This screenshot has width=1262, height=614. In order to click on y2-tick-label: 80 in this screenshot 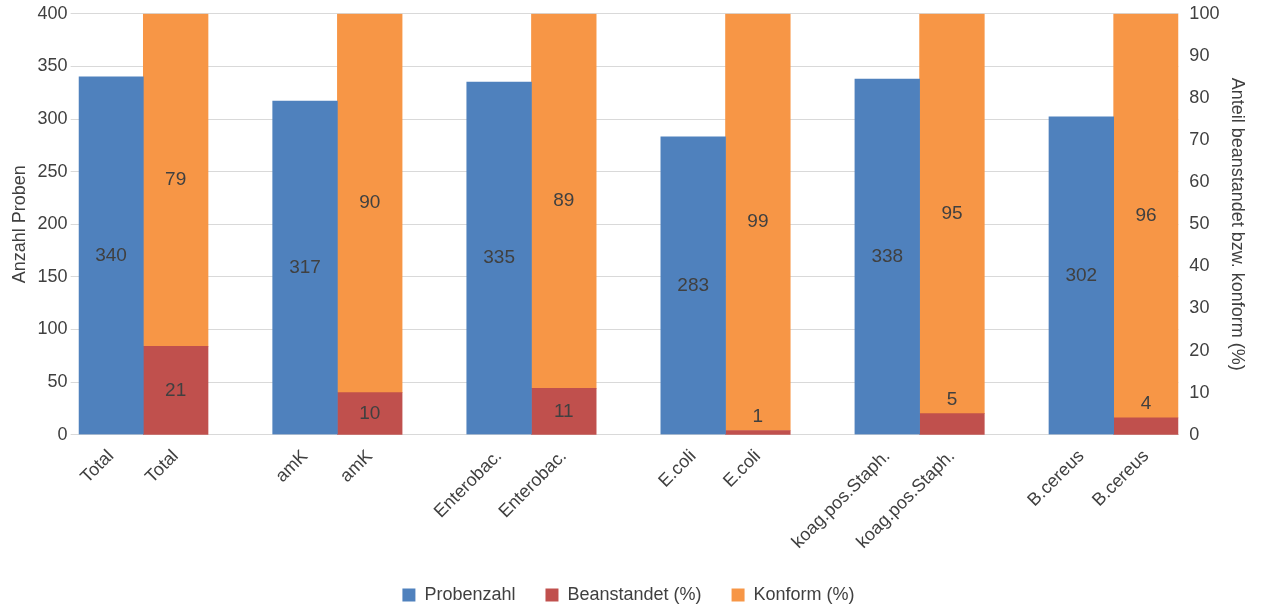, I will do `click(1199, 96)`.